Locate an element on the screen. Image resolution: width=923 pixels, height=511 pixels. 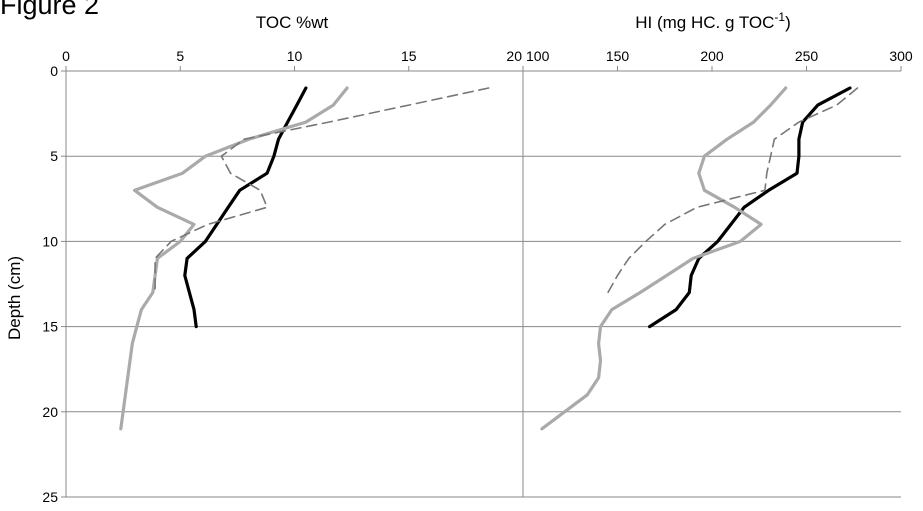
toc-xtick-label-5: 5 is located at coordinates (180, 56).